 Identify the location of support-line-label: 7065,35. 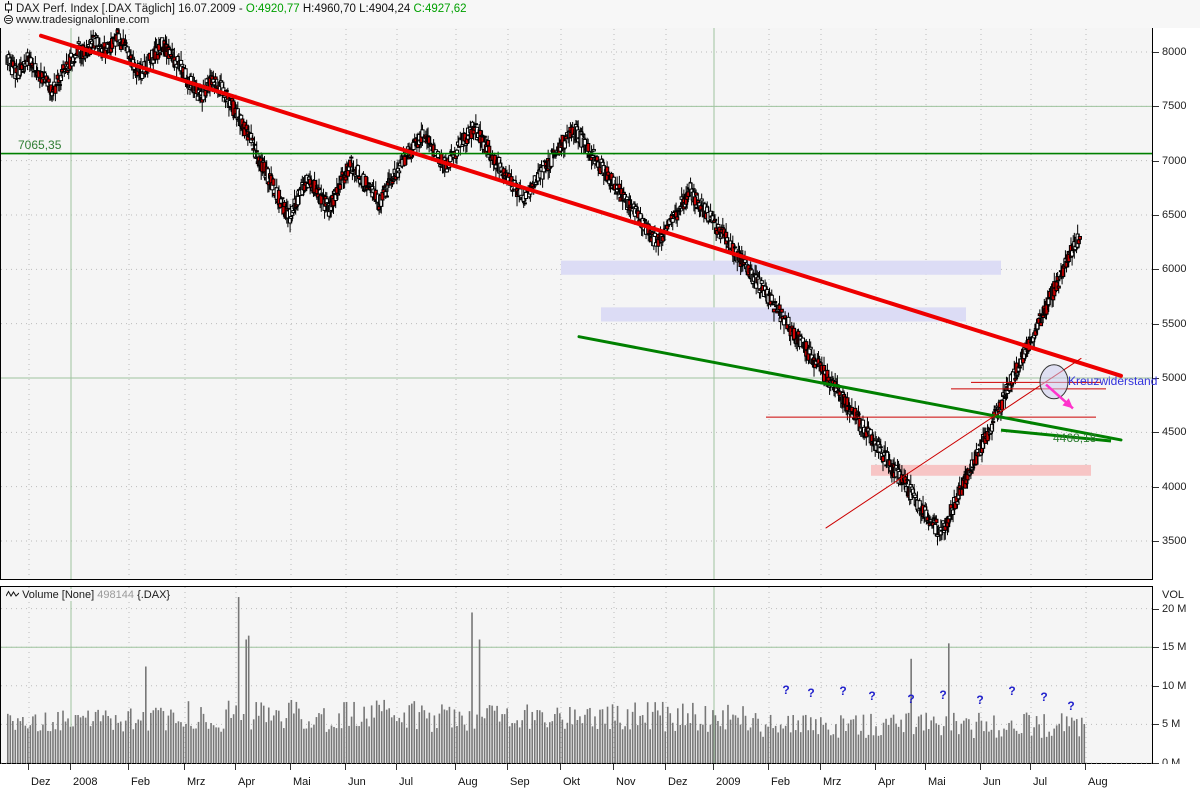
(40, 144).